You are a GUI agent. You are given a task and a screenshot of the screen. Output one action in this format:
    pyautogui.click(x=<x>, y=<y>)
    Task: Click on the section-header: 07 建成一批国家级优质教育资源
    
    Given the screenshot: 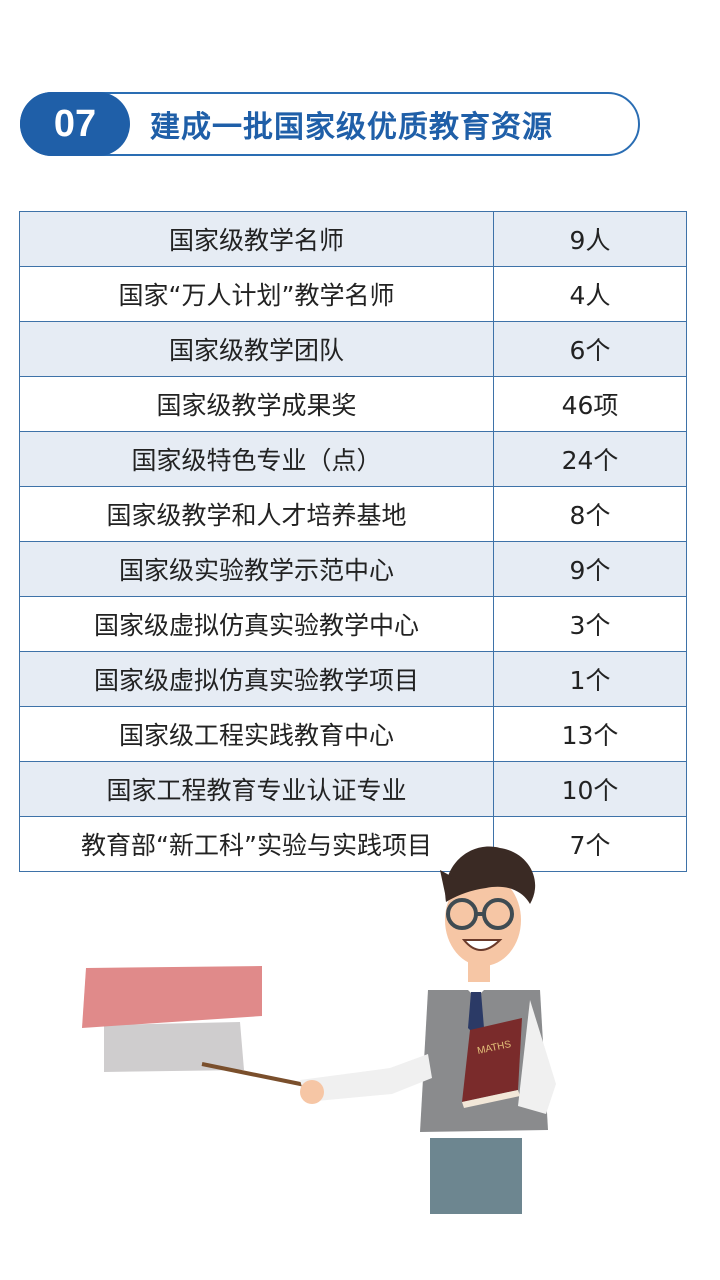 What is the action you would take?
    pyautogui.click(x=330, y=124)
    